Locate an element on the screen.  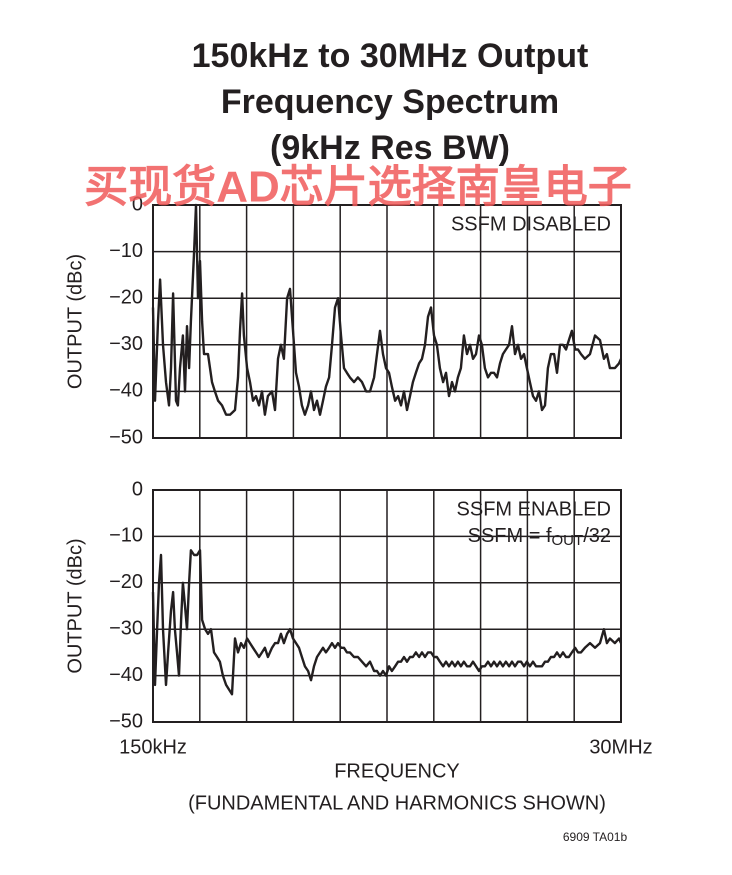
footer: 6909 TA01b is located at coordinates (595, 837).